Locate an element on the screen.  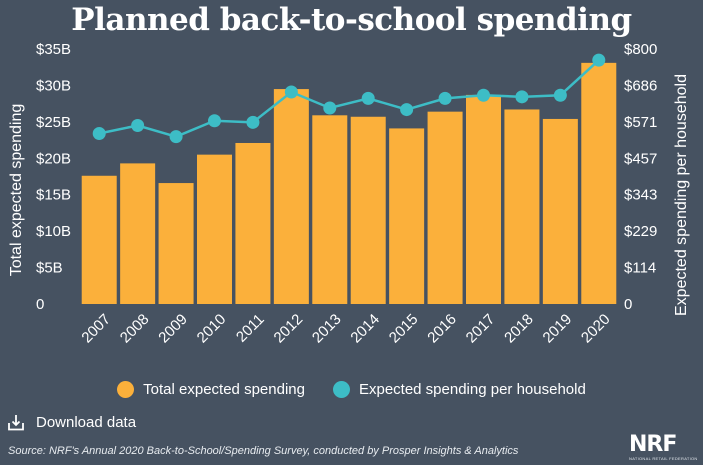
legend-swatch-bars is located at coordinates (126, 389).